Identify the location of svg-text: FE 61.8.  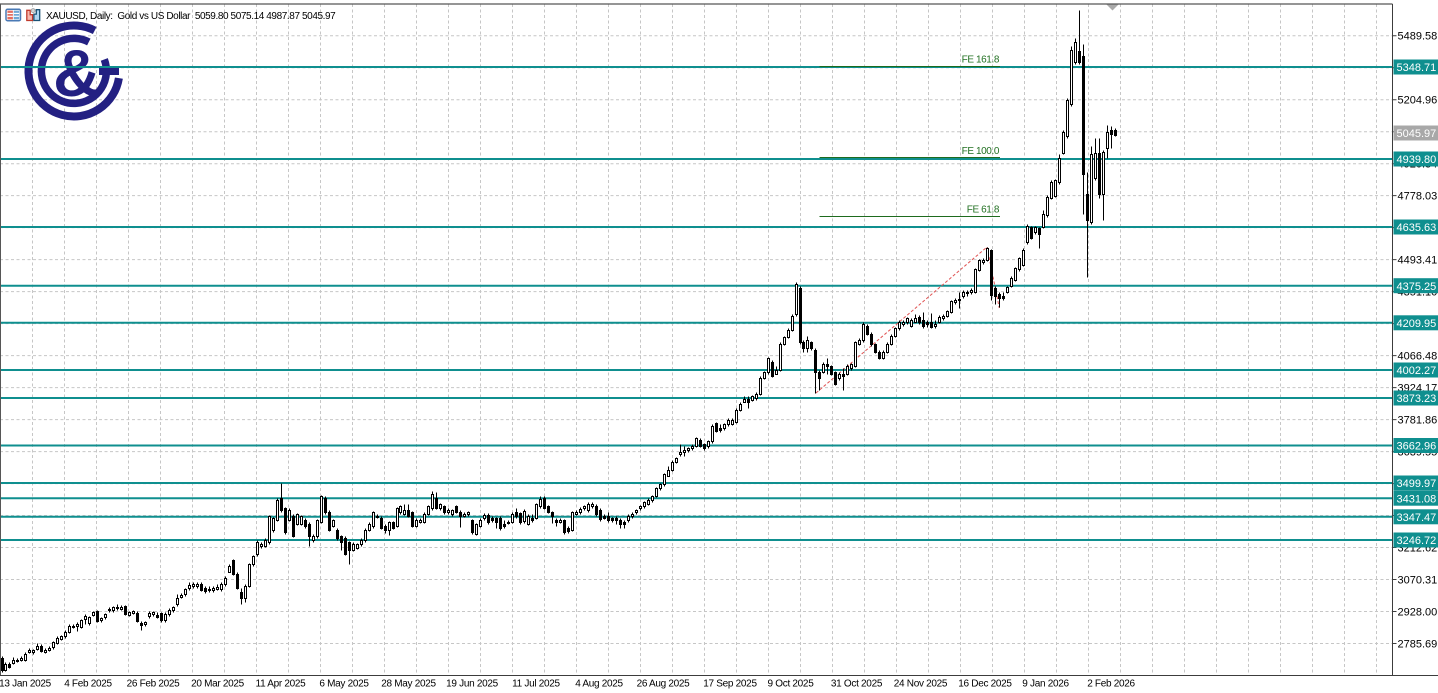
(983, 210).